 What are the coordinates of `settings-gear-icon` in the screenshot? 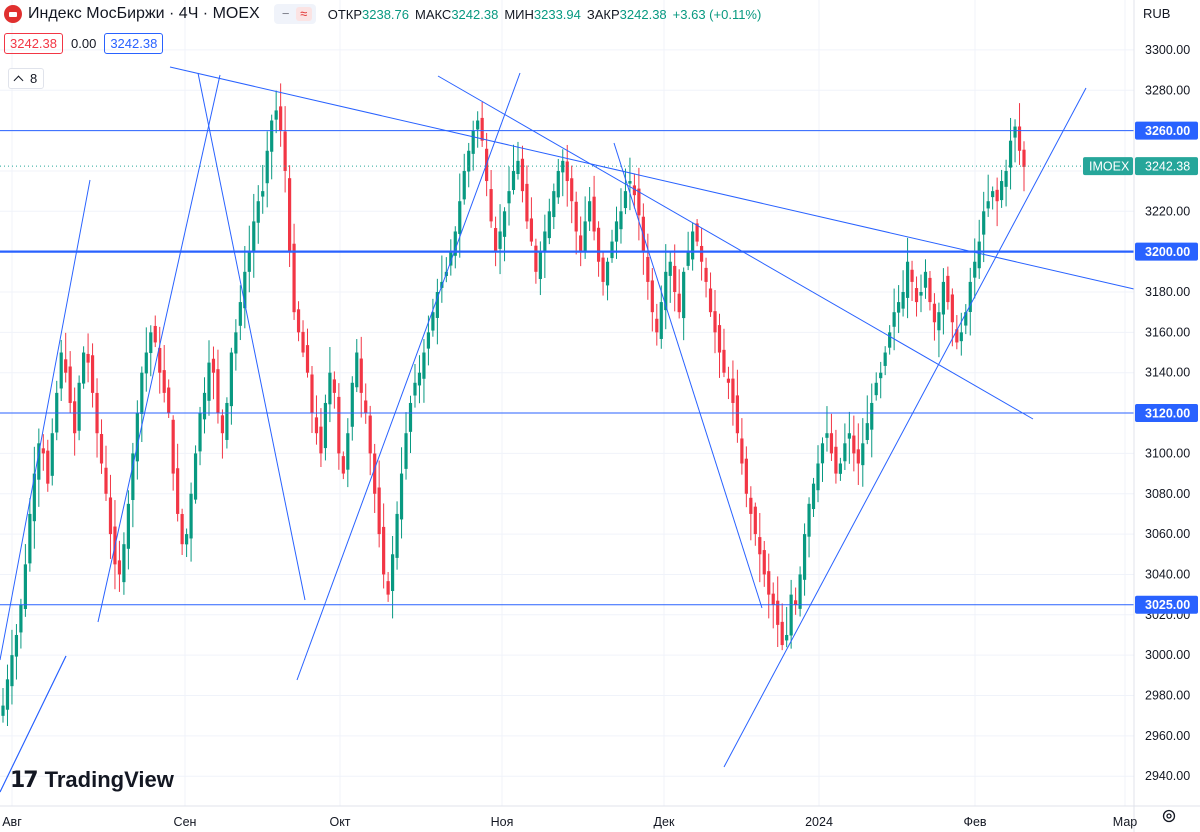 It's located at (1169, 816).